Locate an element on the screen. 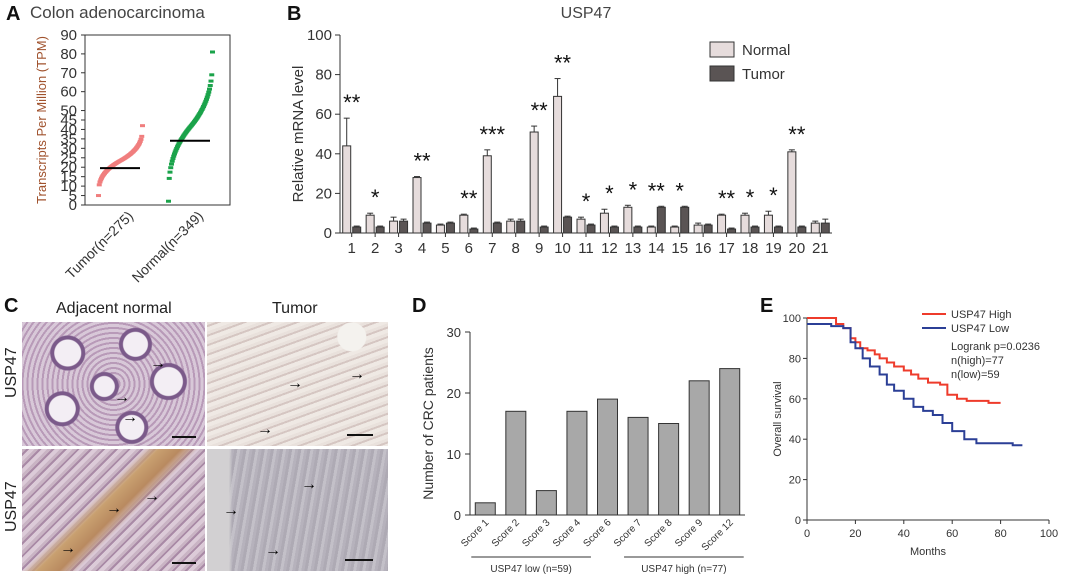 This screenshot has height=575, width=1072. chart-d-xtick-label: Score 4 is located at coordinates (567, 533).